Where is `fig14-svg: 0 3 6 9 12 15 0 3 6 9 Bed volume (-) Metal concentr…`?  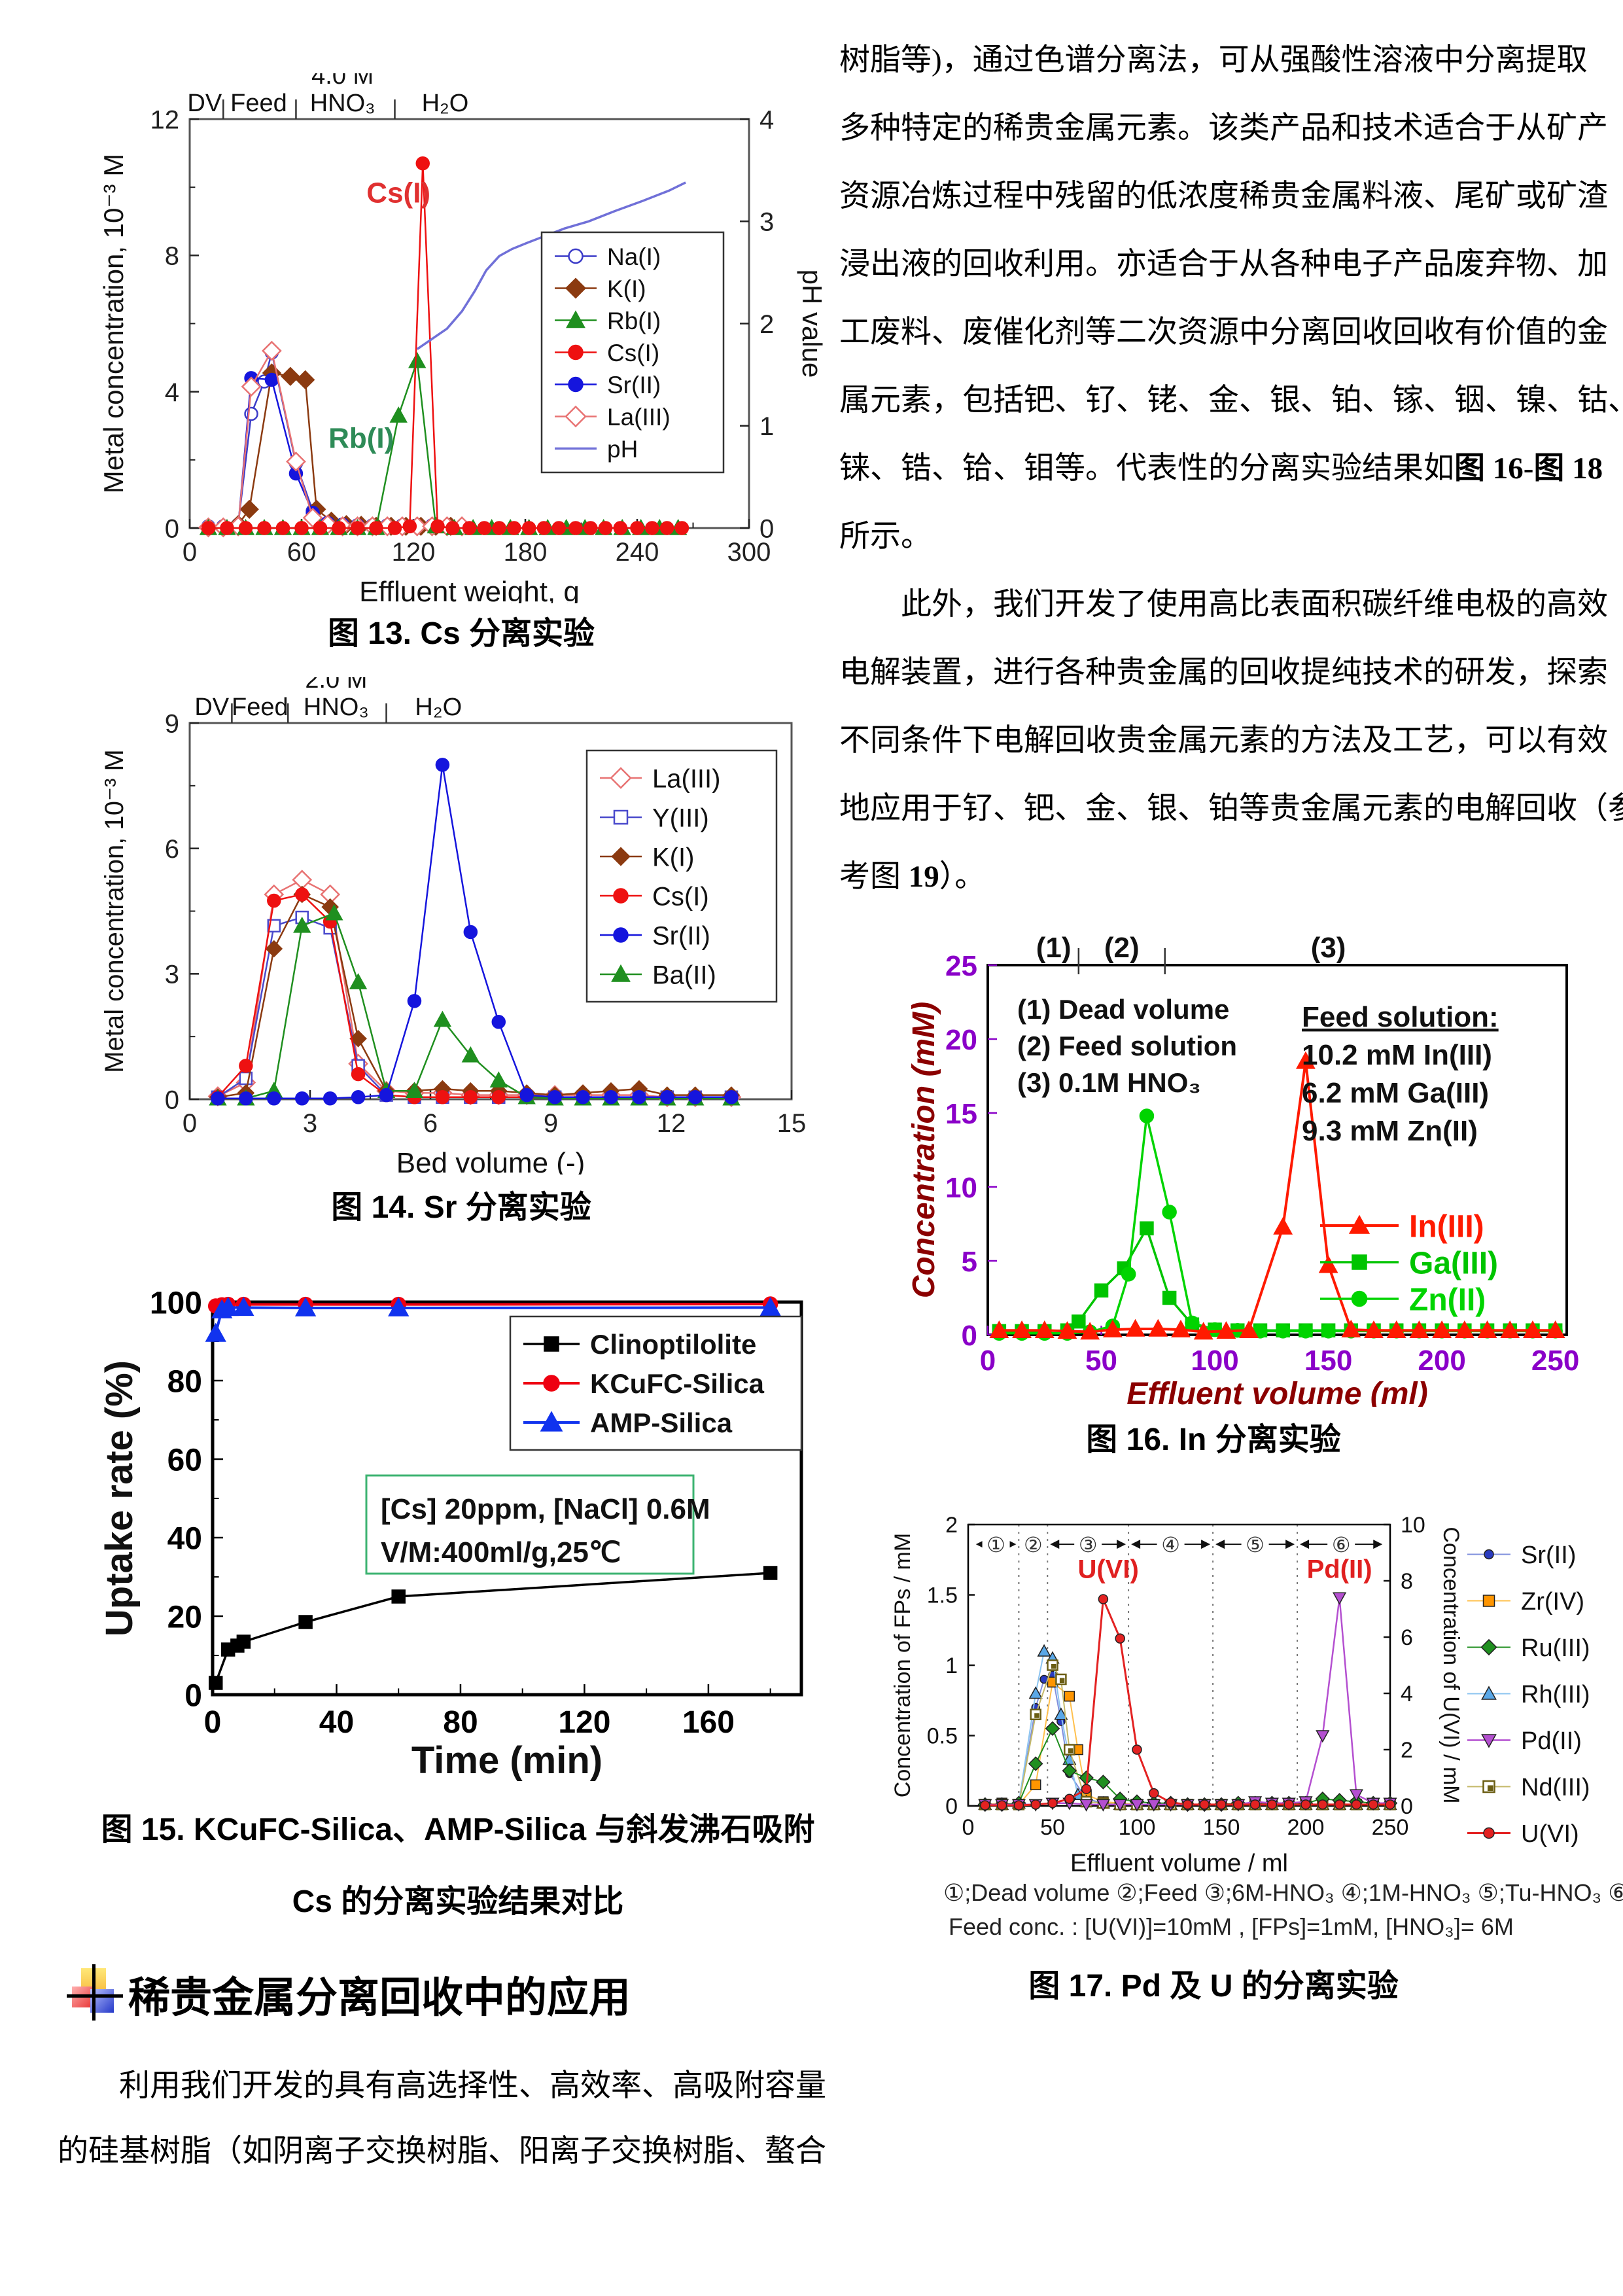
fig14-svg: 0 3 6 9 12 15 0 3 6 9 Bed volume (-) Metal concentr… is located at coordinates (453, 925).